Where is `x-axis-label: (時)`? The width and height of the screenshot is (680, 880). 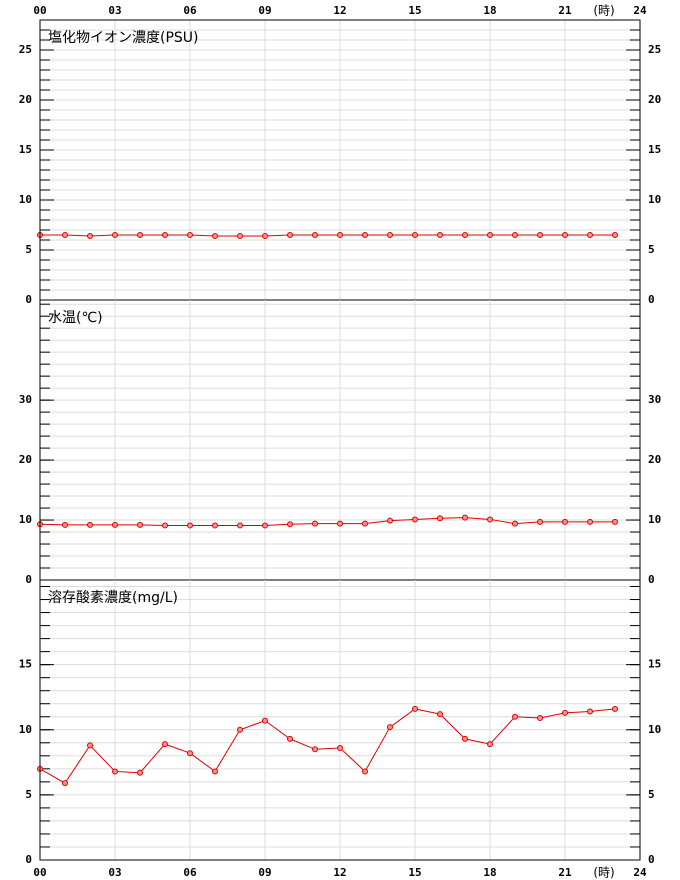
x-axis-label: (時) is located at coordinates (603, 873).